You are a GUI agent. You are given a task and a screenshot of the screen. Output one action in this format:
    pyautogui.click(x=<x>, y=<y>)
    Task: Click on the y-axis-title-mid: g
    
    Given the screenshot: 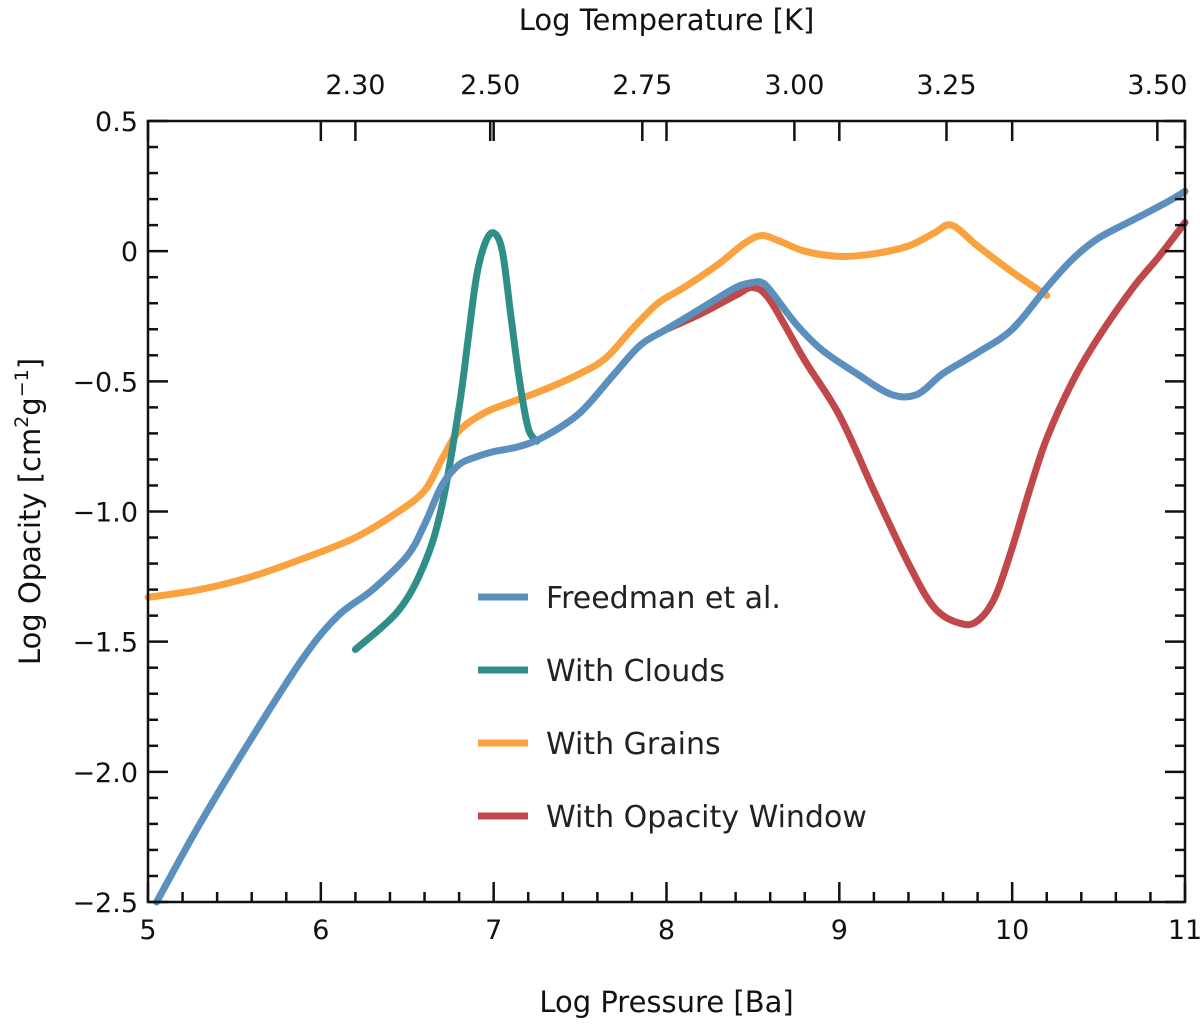 What is the action you would take?
    pyautogui.click(x=30, y=406)
    